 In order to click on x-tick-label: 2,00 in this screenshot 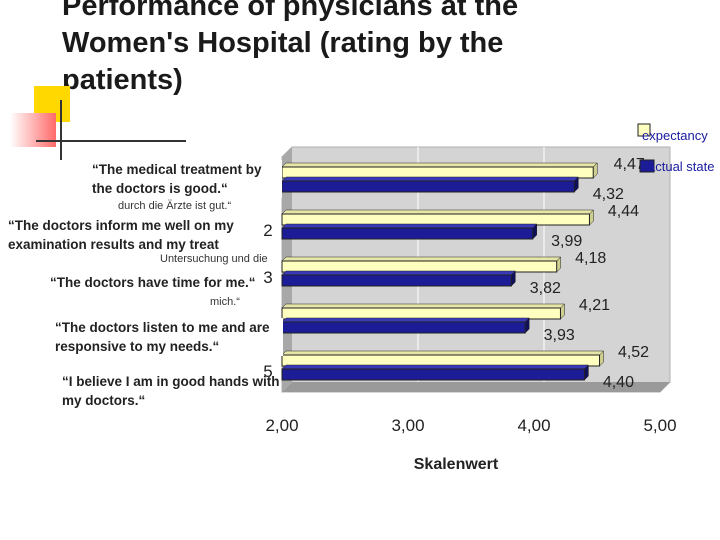, I will do `click(281, 425)`.